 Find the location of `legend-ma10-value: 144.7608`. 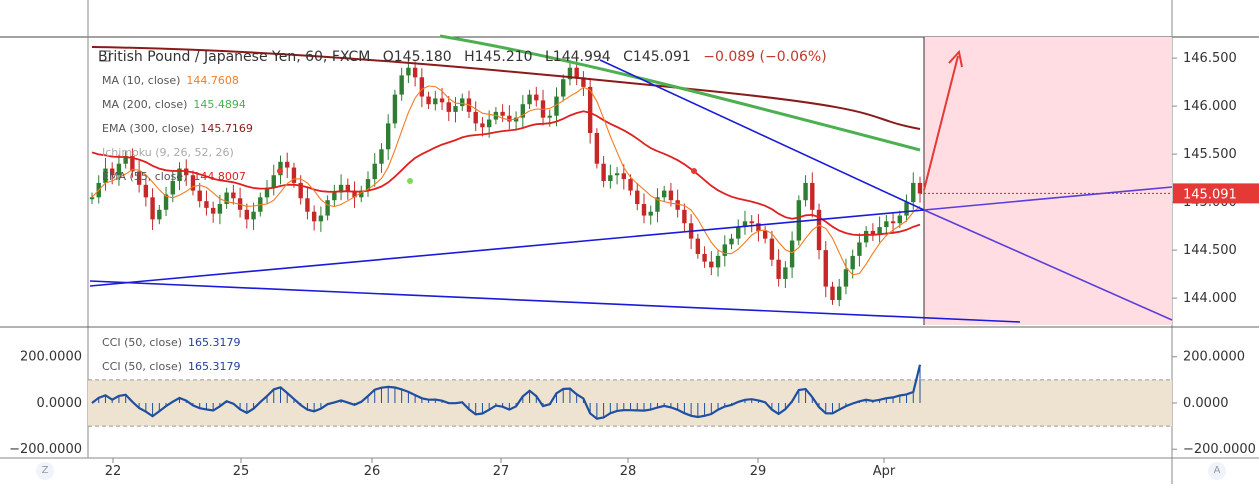

legend-ma10-value: 144.7608 is located at coordinates (212, 80).